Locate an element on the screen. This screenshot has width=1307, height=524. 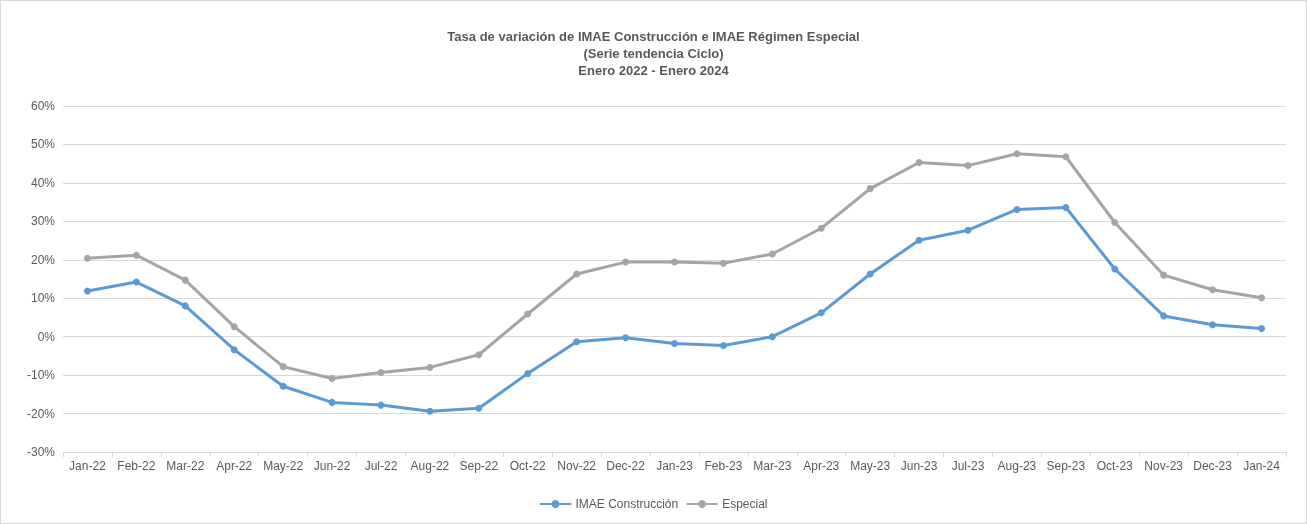
x-tick-label: Feb-23 is located at coordinates (723, 466).